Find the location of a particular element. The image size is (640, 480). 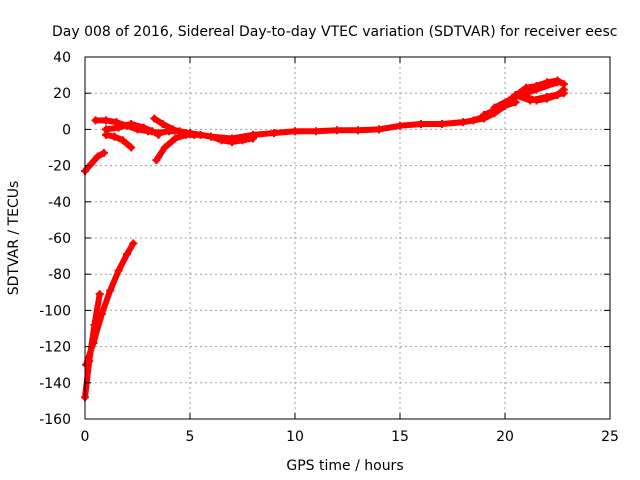

y-tick-label: -20 is located at coordinates (59, 167).